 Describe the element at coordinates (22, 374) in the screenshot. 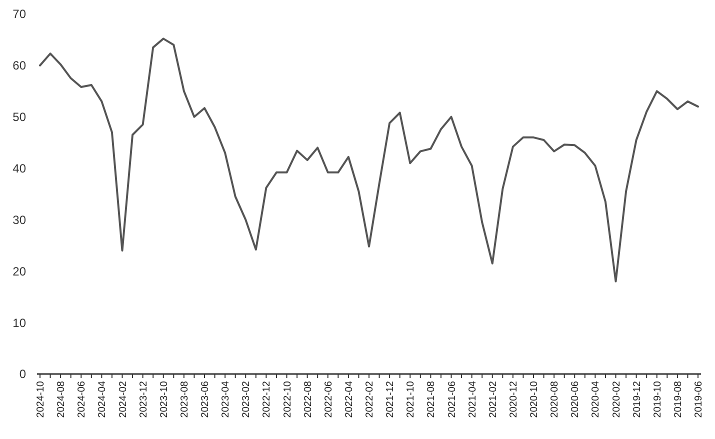

I see `y-tick-label: 0` at that location.